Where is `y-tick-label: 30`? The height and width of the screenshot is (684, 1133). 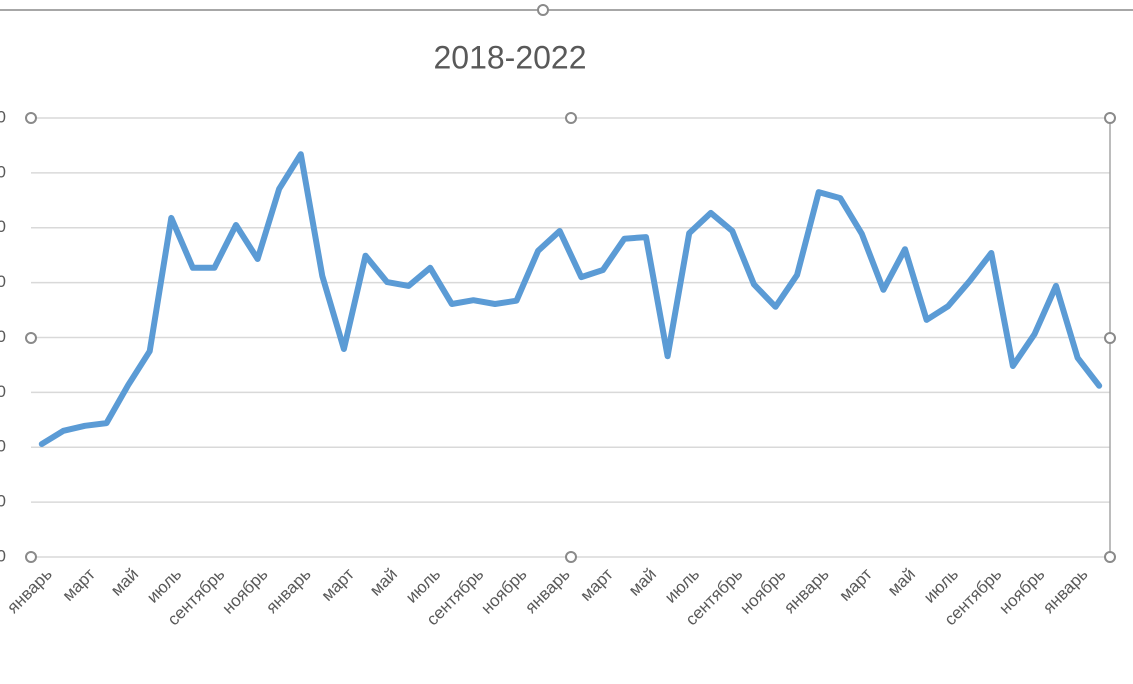 y-tick-label: 30 is located at coordinates (3, 391).